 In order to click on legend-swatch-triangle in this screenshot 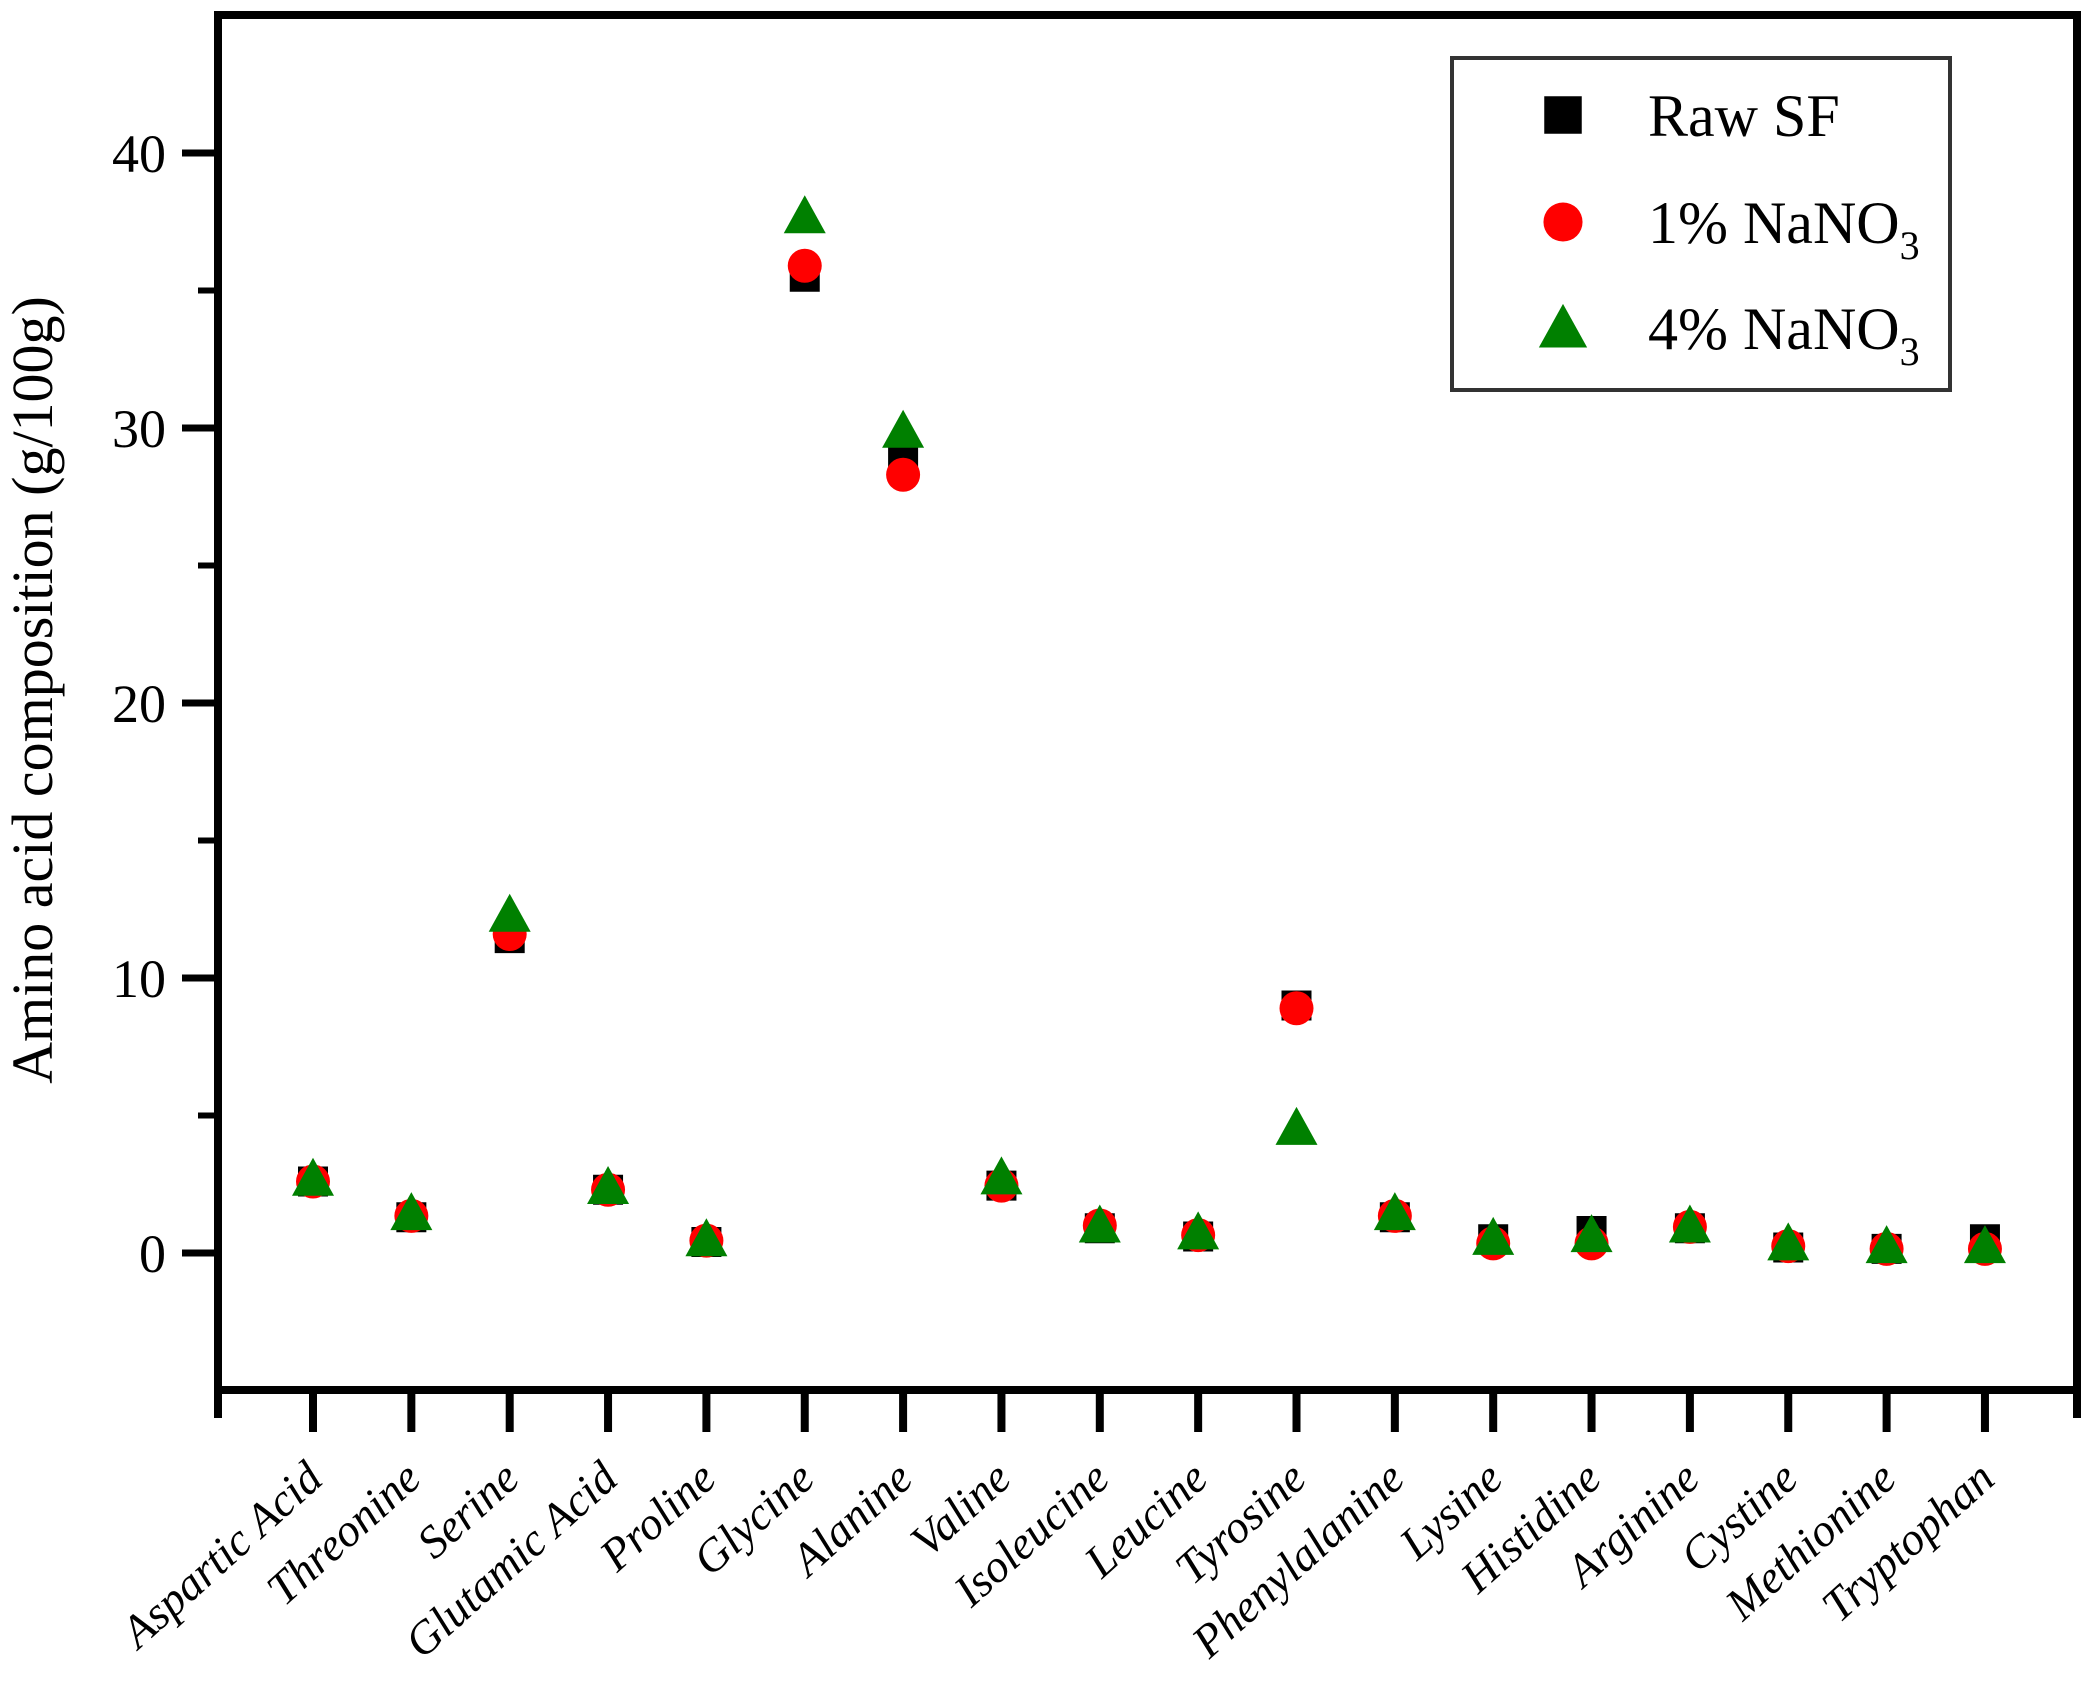, I will do `click(1563, 325)`.